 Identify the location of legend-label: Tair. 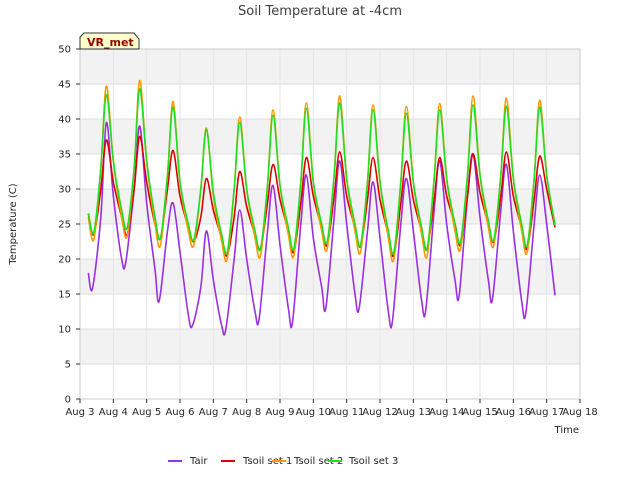
(198, 461).